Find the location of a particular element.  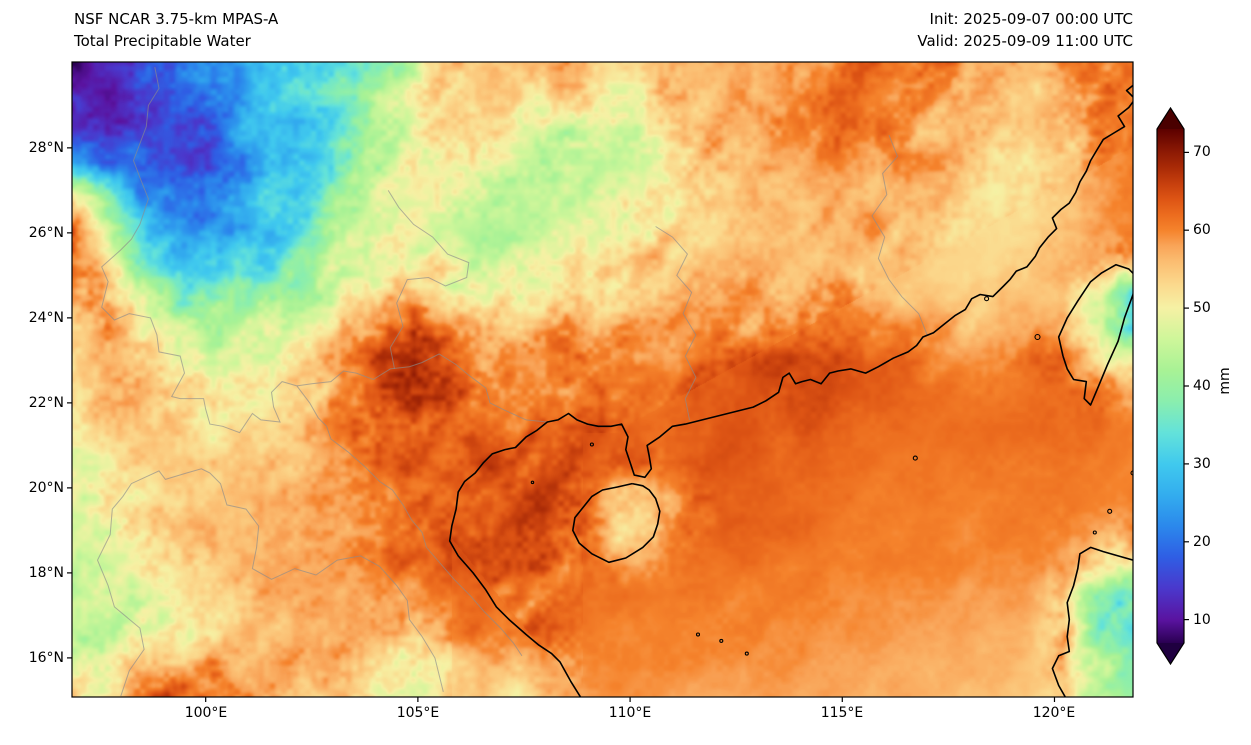

y-tick-label: 26°N is located at coordinates (46, 233).